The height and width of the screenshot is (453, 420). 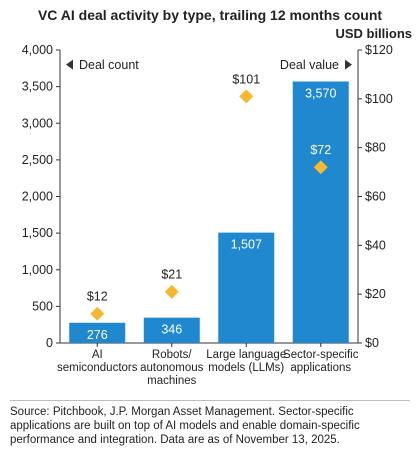 What do you see at coordinates (37, 160) in the screenshot?
I see `left-tick-label: 2,500` at bounding box center [37, 160].